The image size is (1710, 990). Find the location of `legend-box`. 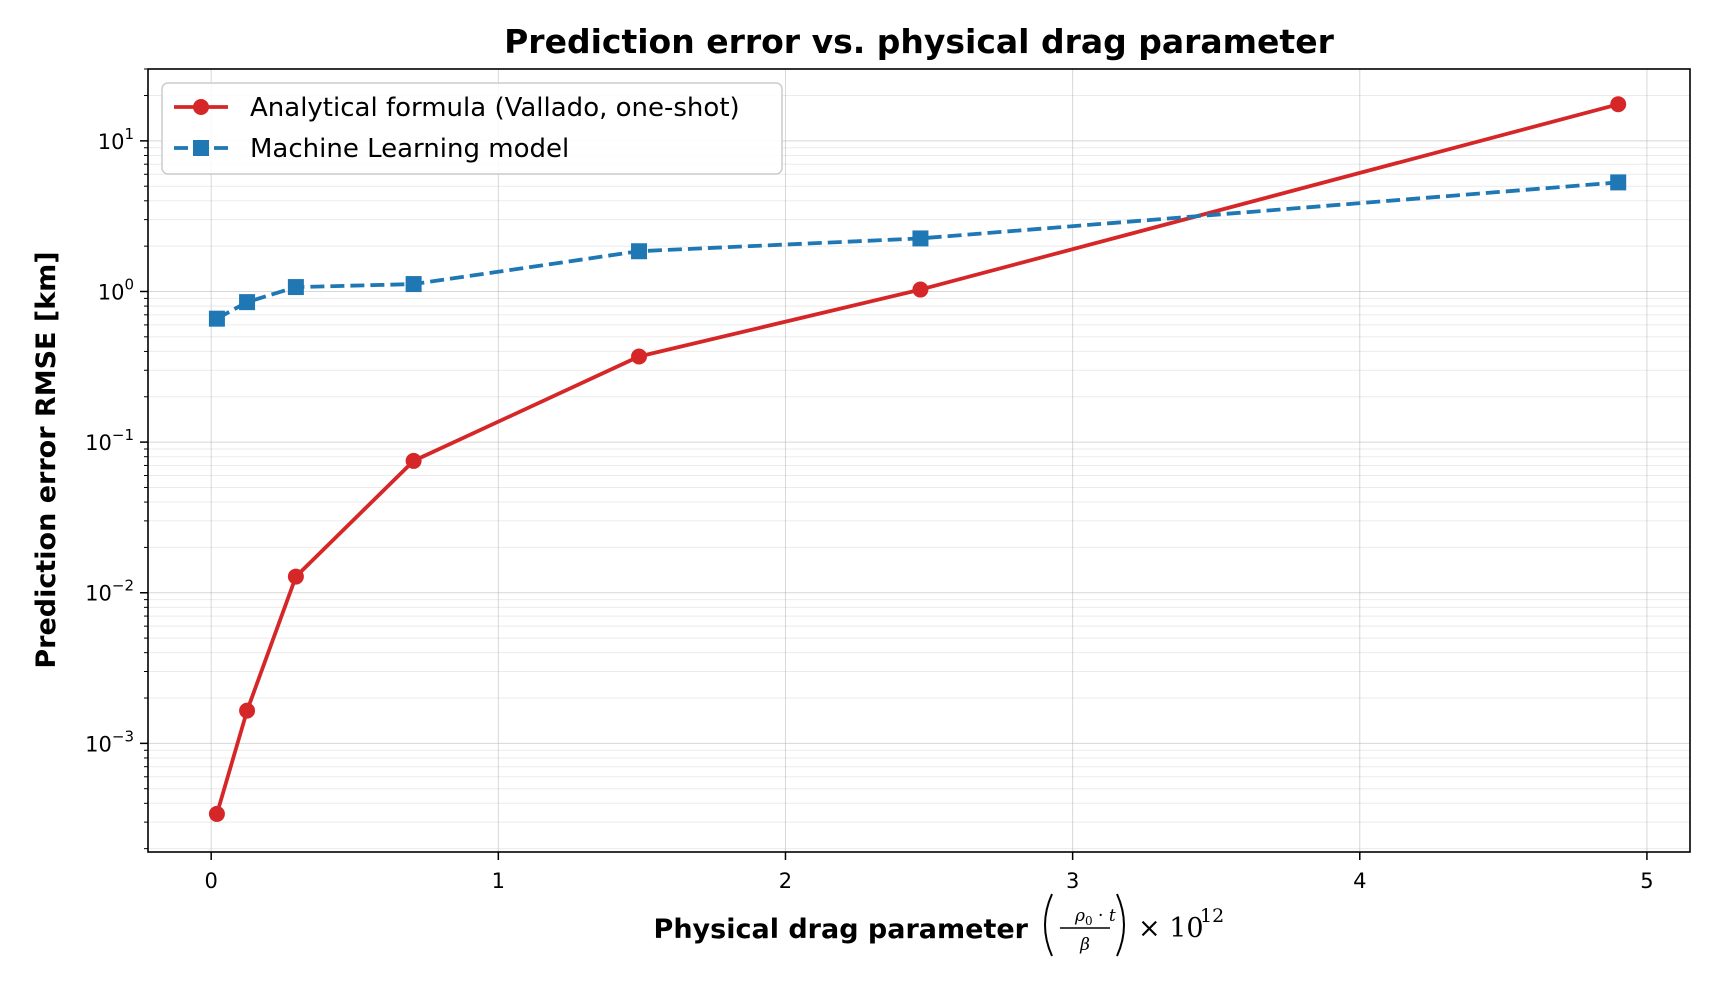

legend-box is located at coordinates (472, 128).